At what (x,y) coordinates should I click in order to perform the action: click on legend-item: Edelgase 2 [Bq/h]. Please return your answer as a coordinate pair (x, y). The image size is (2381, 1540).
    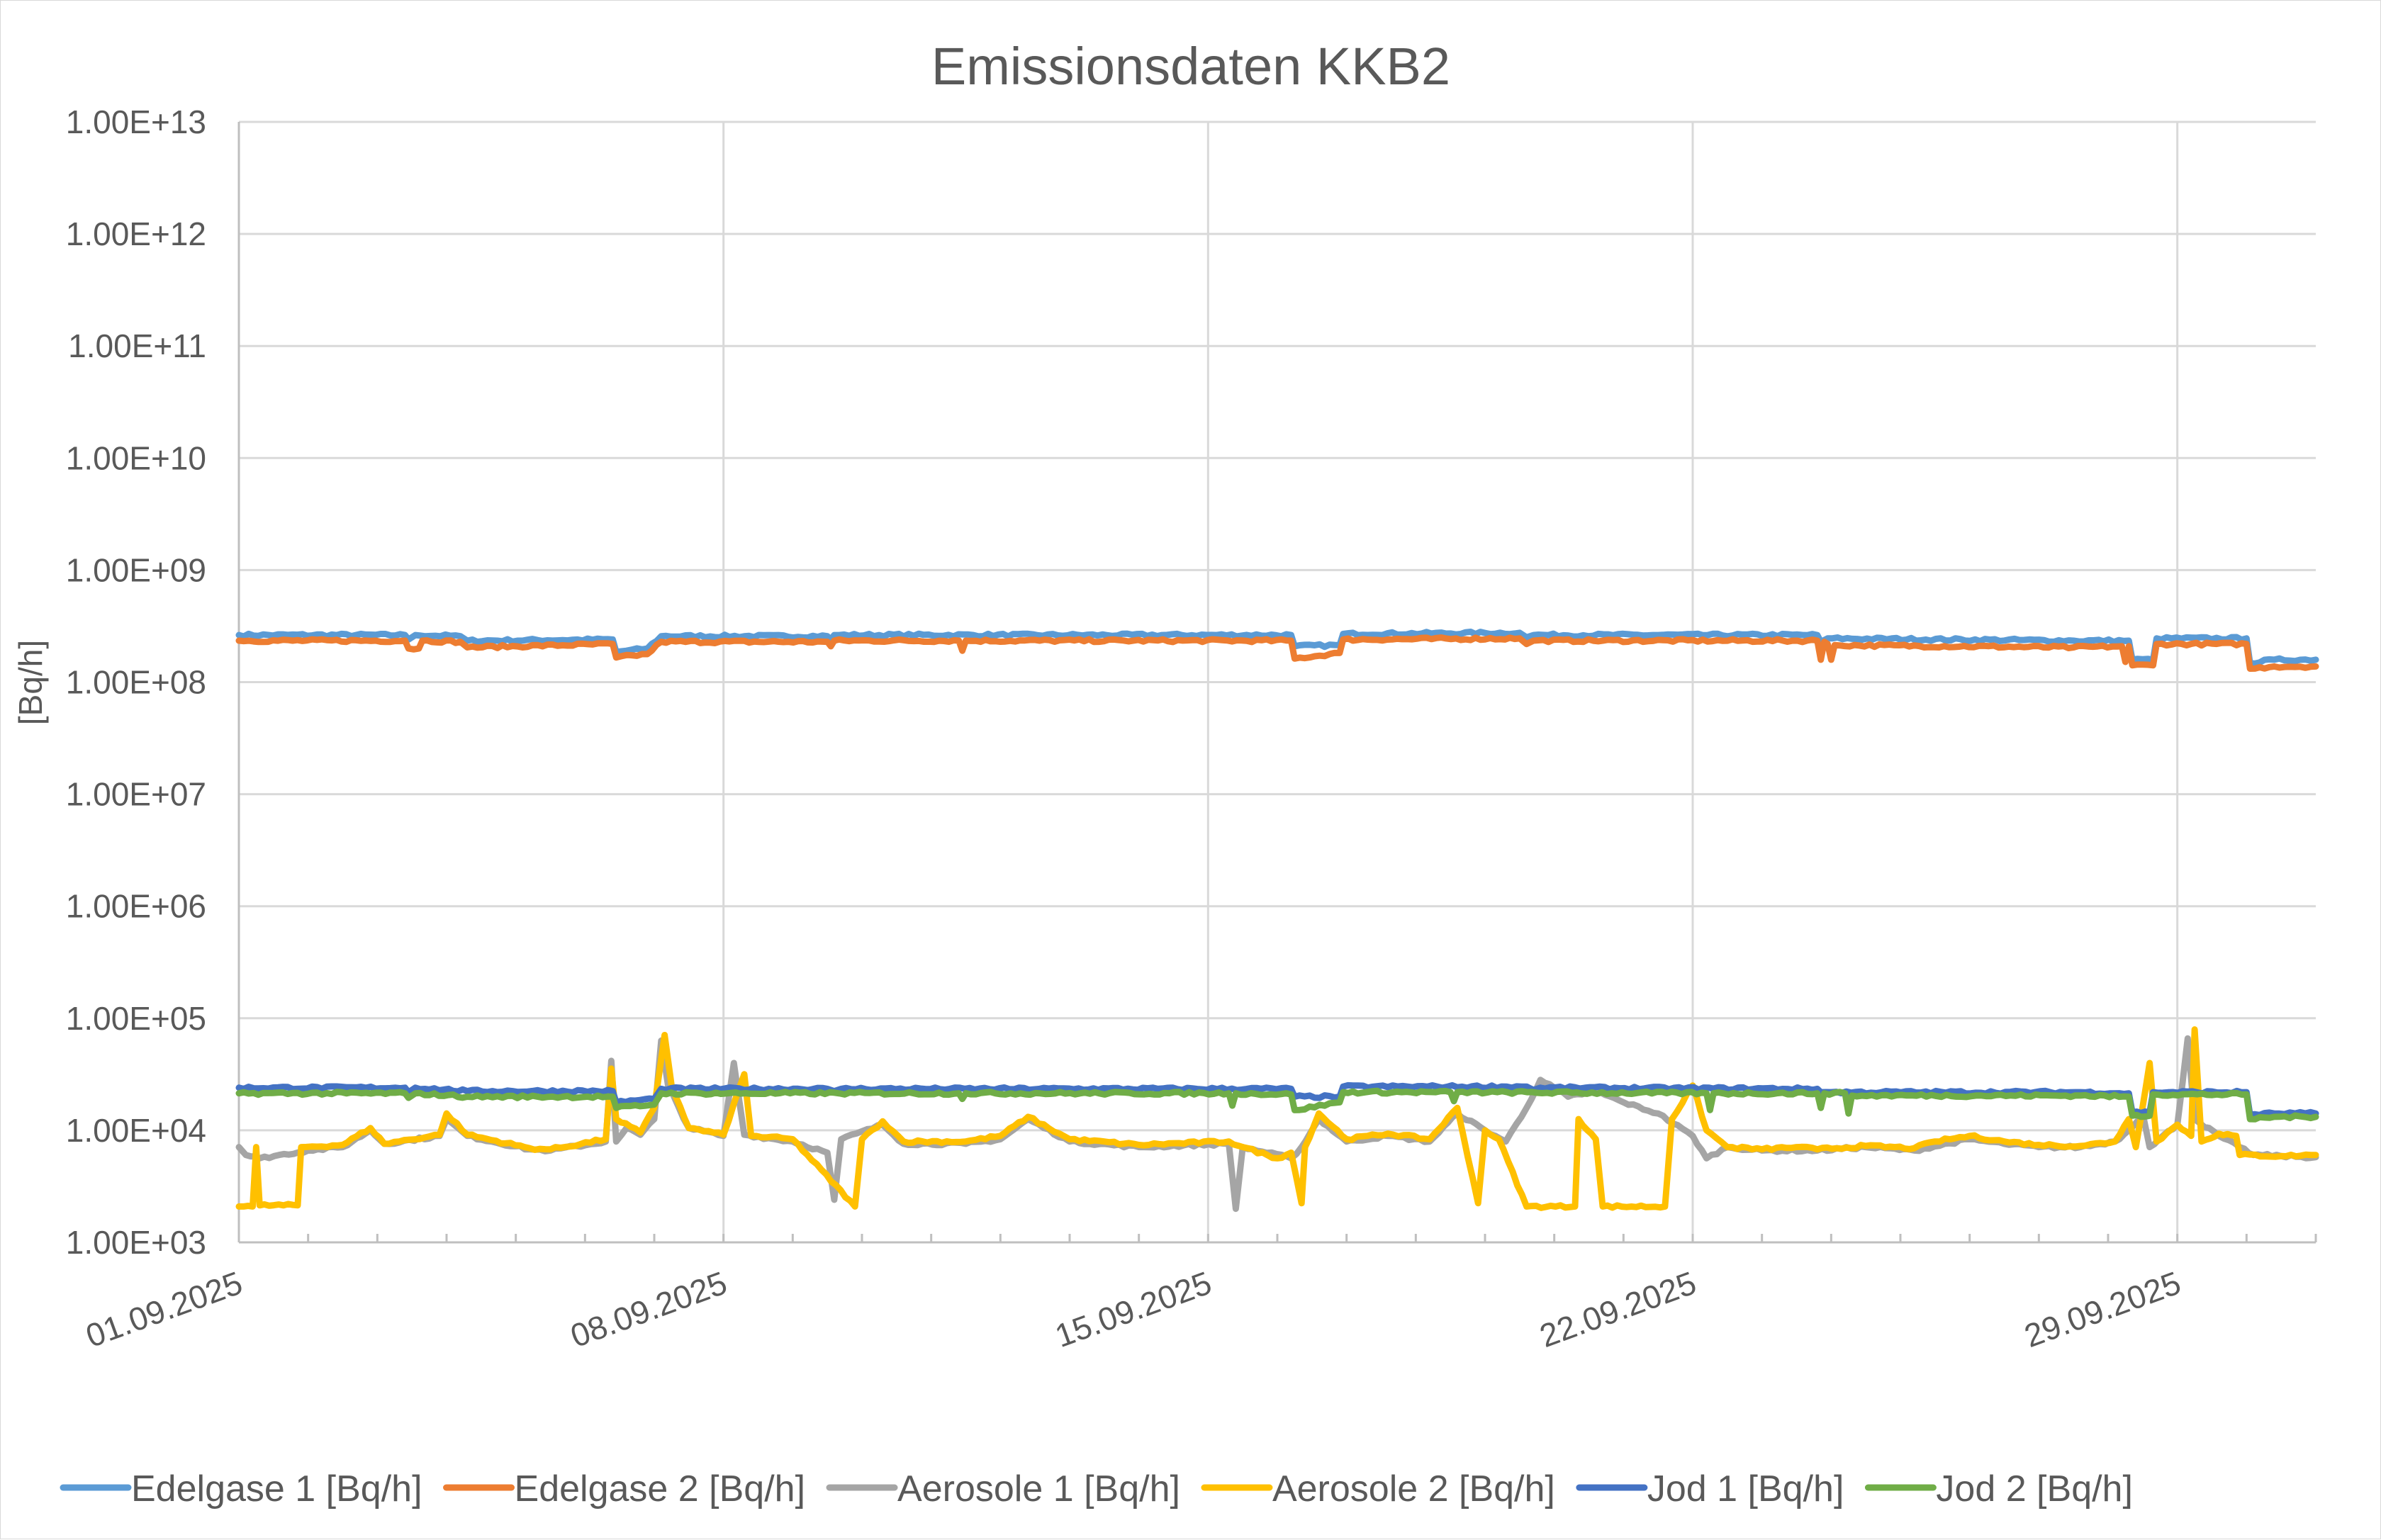
    Looking at the image, I should click on (624, 1489).